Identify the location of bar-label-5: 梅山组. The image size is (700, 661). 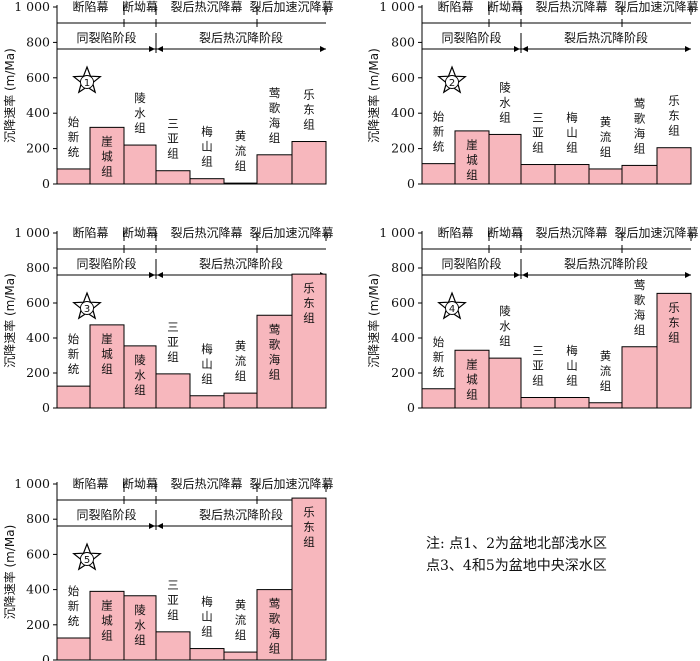
(572, 133).